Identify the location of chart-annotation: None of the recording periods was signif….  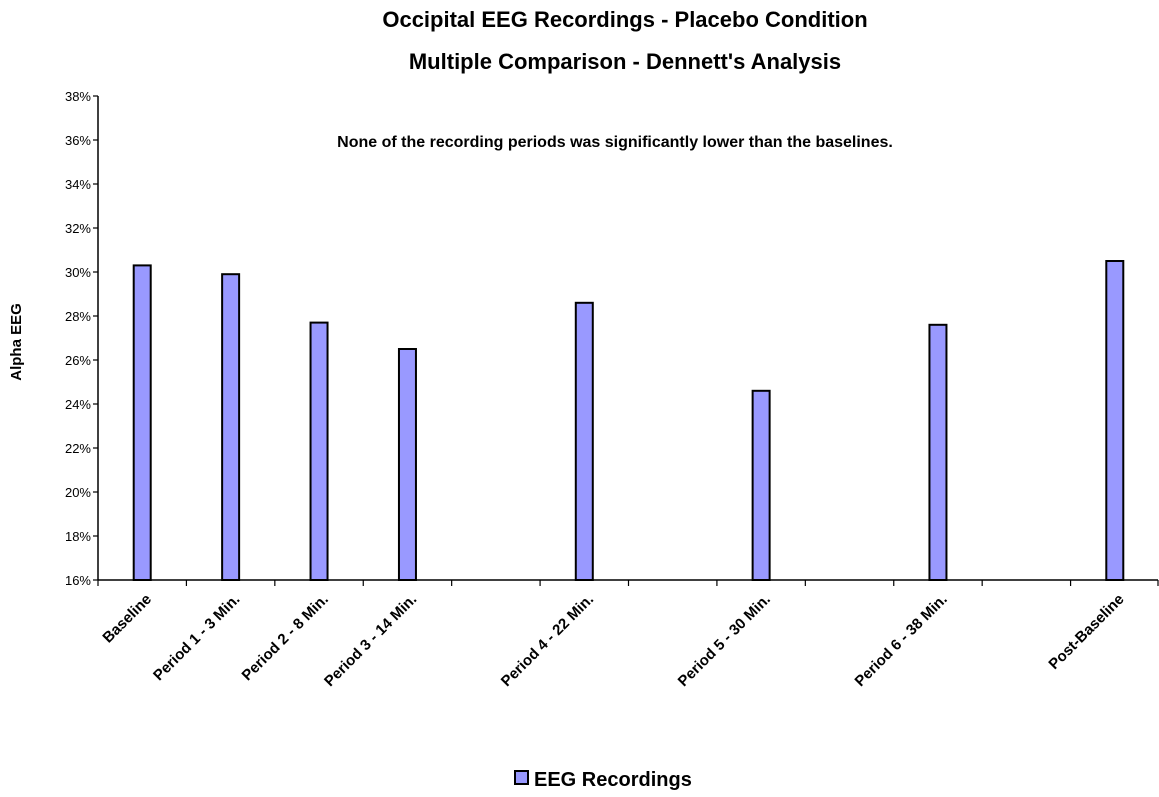
(615, 142).